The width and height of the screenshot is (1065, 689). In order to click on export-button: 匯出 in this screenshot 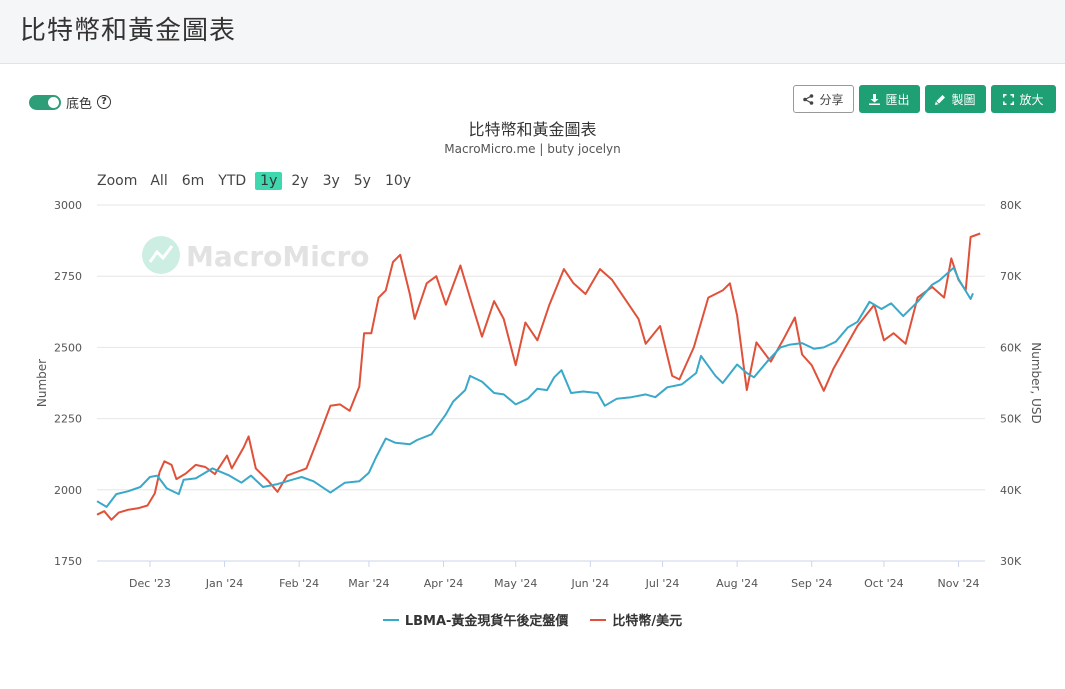, I will do `click(889, 99)`.